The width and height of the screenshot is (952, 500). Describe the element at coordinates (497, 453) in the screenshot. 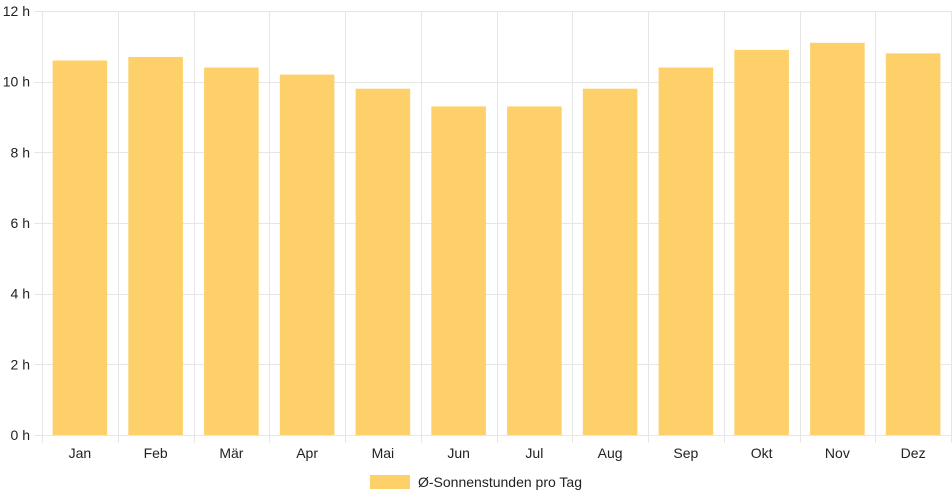

I see `x-axis: Jan Feb Mär Apr Mai Jun Jul Aug Sep Okt Nov Dez` at that location.